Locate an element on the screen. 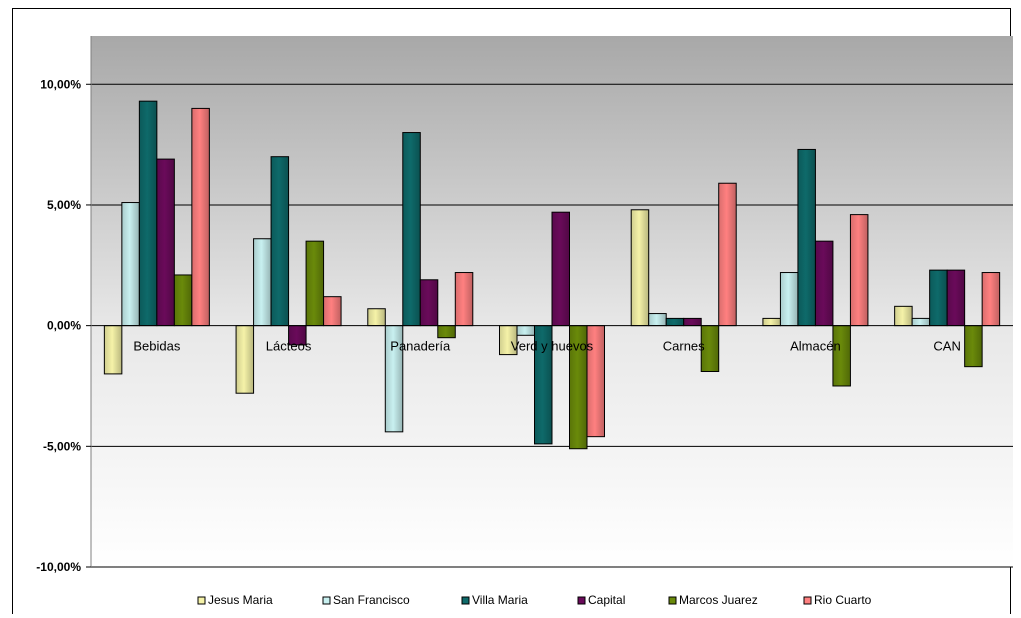 The width and height of the screenshot is (1021, 618). legend-label: Capital is located at coordinates (606, 600).